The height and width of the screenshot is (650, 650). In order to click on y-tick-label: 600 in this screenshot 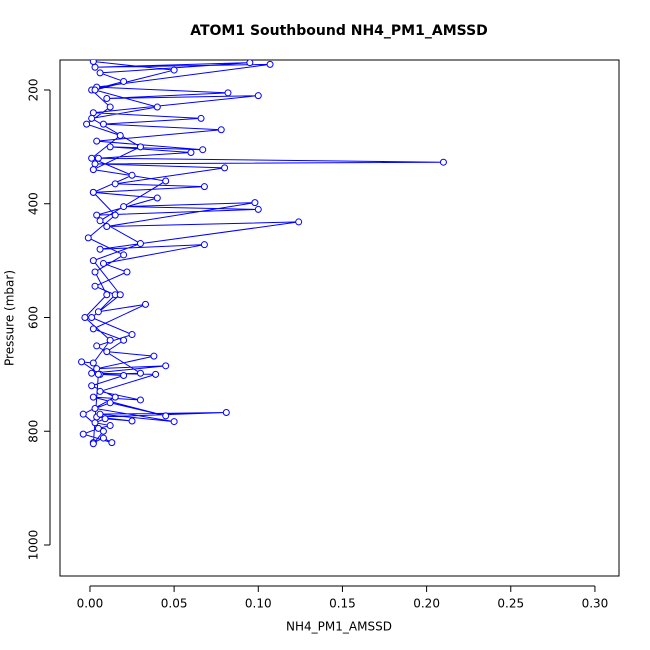, I will do `click(34, 317)`.